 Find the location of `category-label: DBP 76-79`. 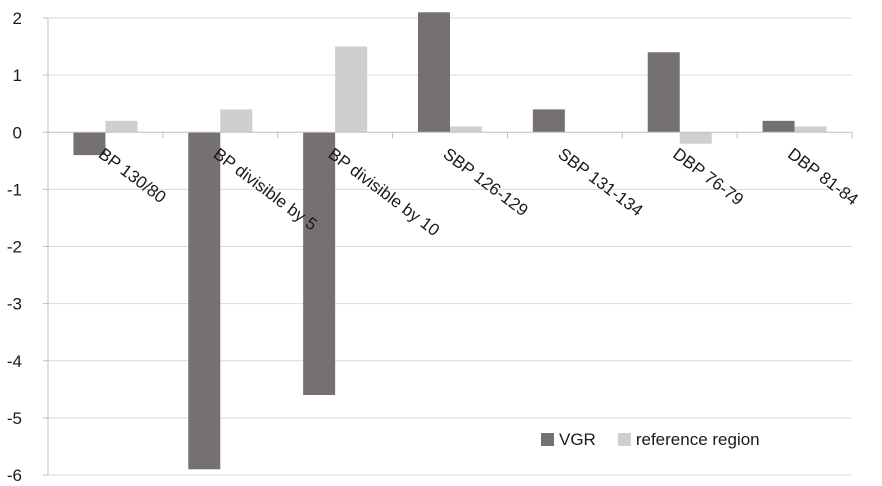

category-label: DBP 76-79 is located at coordinates (708, 176).